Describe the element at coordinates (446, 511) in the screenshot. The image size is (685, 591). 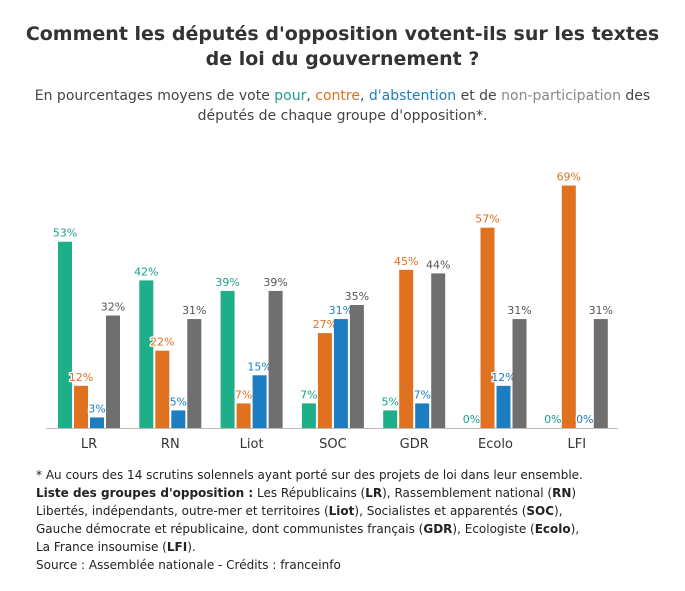
I see `group-3-name: Socialistes et apparentés (` at that location.